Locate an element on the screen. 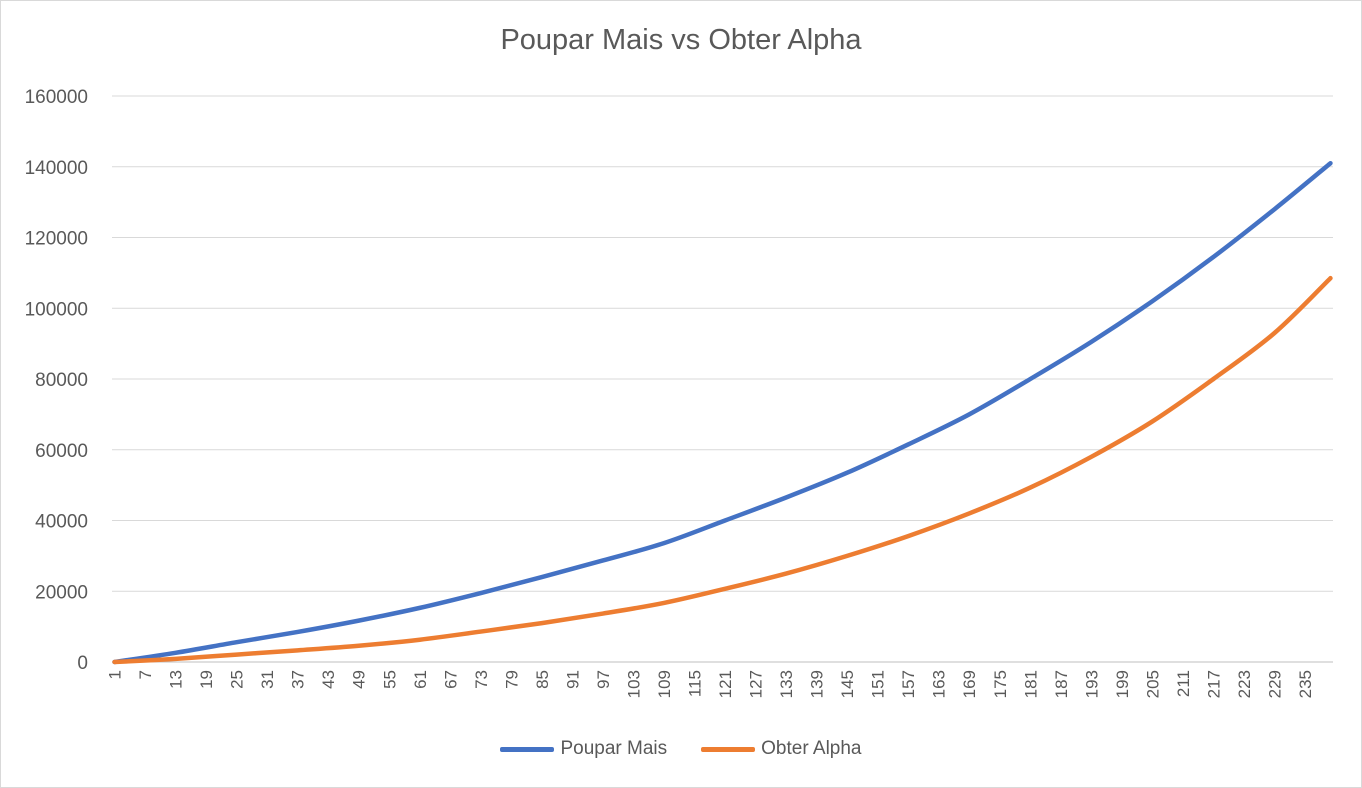  y-tick-label: 80000 is located at coordinates (61, 380).